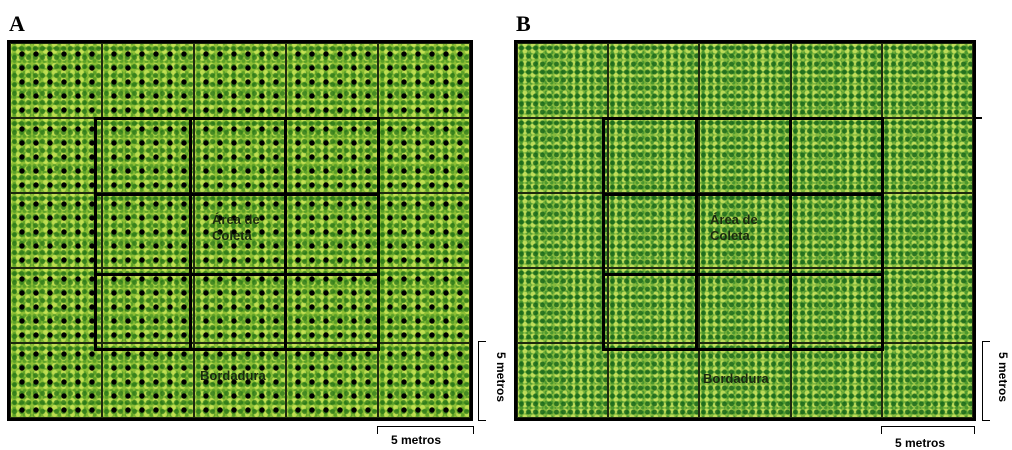 The image size is (1012, 450). What do you see at coordinates (424, 155) in the screenshot?
I see `border-plot-a-r2c5` at bounding box center [424, 155].